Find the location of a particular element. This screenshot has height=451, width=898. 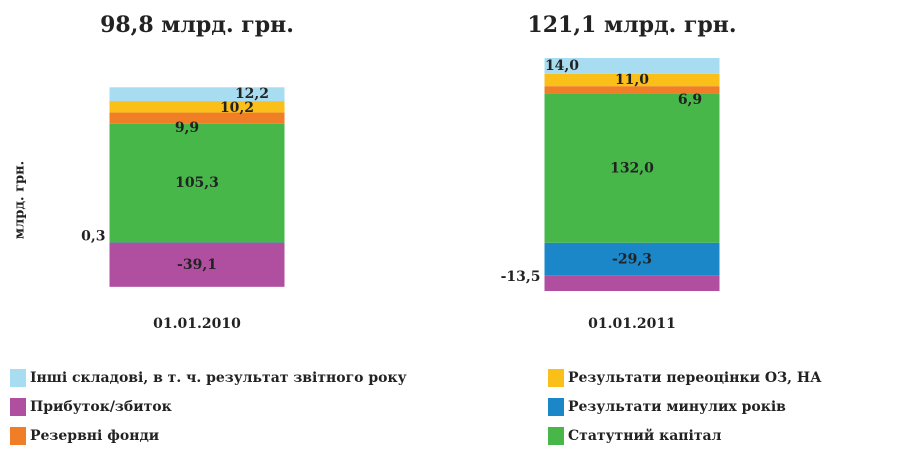

value-label: 6,9 is located at coordinates (690, 100).